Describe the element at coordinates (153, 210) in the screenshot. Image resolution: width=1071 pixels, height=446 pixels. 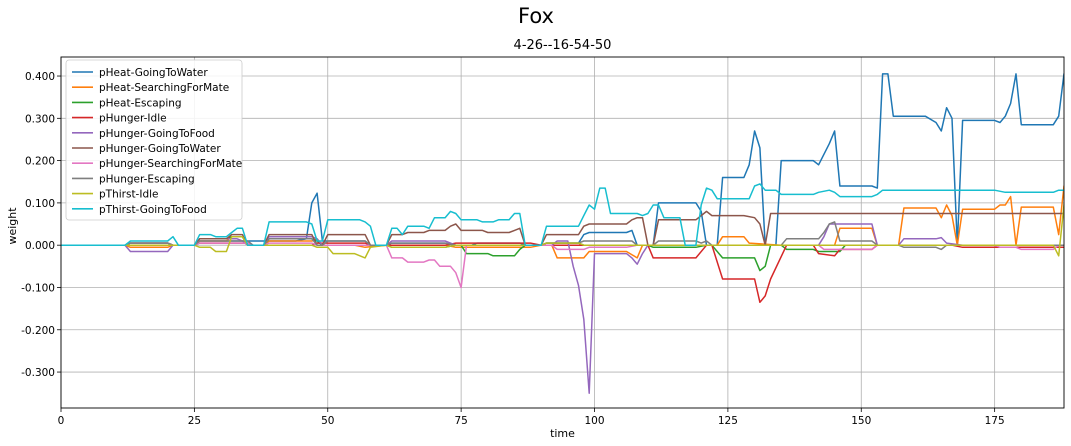
I see `legend-entry: pThirst-GoingToFood` at that location.